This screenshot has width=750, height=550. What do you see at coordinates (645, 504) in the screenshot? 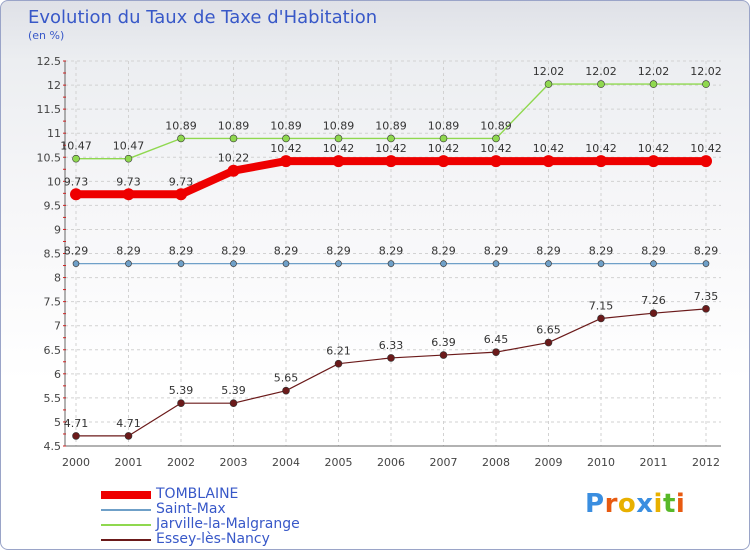
I see `logo-letter: x` at bounding box center [645, 504].